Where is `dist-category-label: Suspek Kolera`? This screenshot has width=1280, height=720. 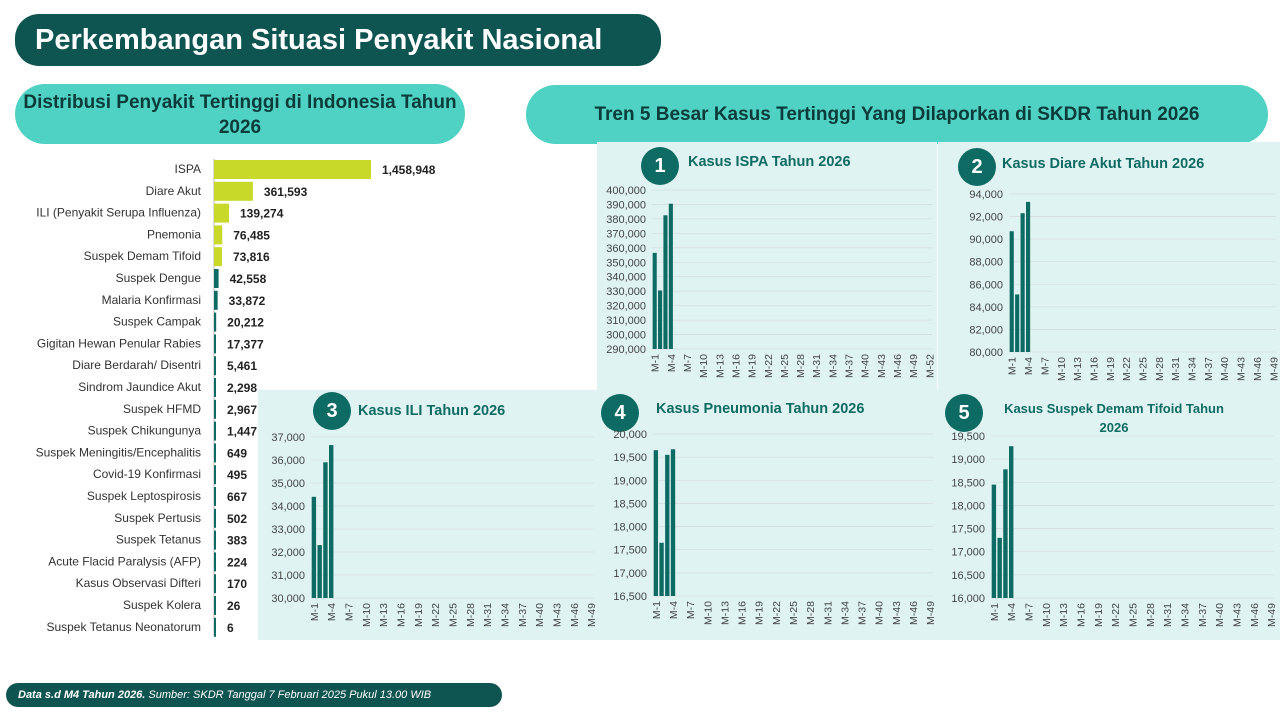
dist-category-label: Suspek Kolera is located at coordinates (162, 605).